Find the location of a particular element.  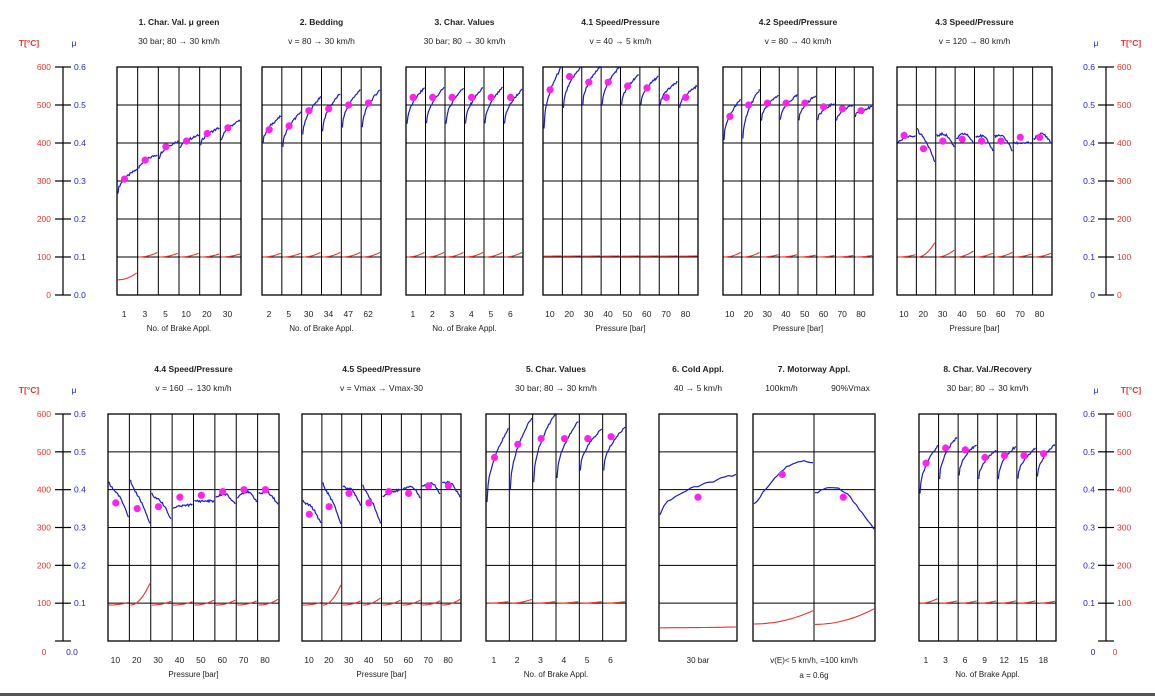

x-tick-label: 6 is located at coordinates (510, 314).